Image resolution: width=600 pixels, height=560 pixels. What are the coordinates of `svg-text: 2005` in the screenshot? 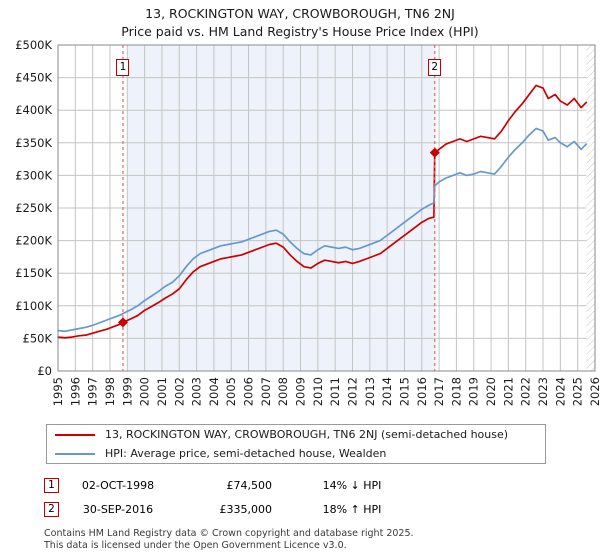 It's located at (231, 391).